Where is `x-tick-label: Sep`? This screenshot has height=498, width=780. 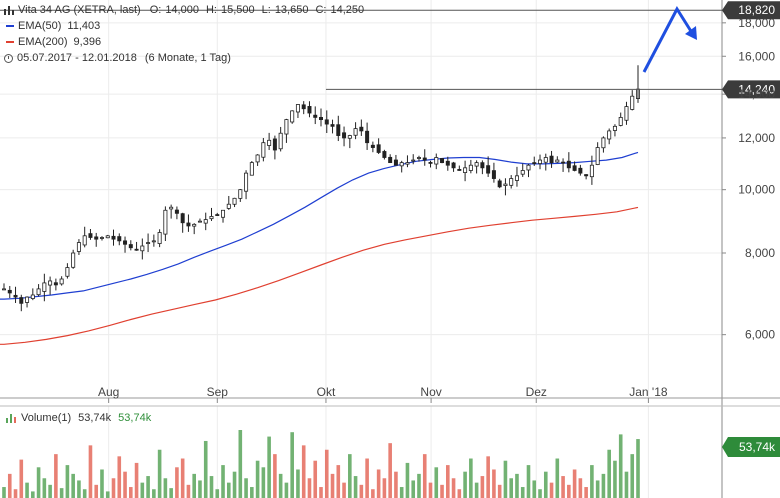 x-tick-label: Sep is located at coordinates (218, 392).